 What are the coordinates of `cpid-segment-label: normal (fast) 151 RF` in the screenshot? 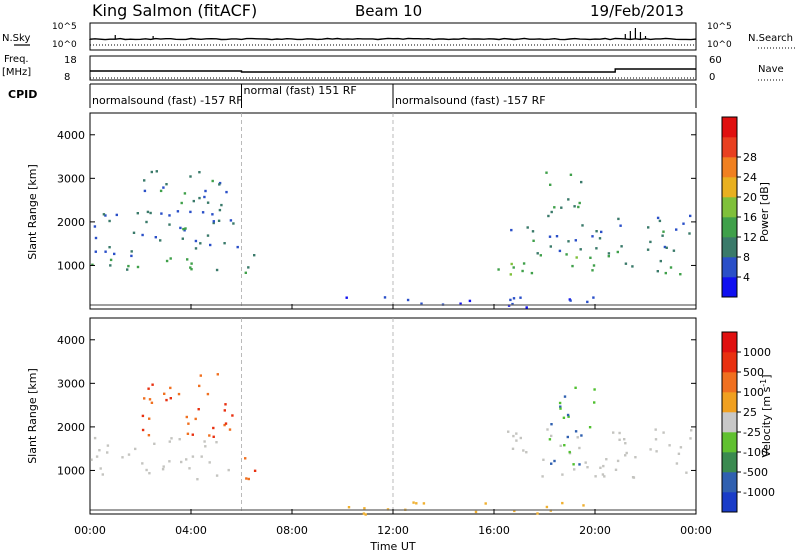 It's located at (300, 90).